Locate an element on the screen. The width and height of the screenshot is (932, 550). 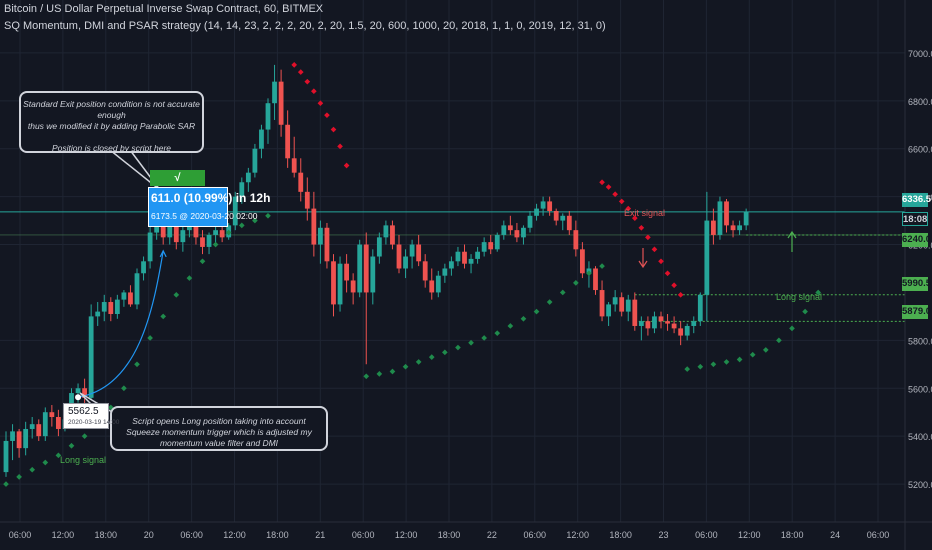
bar-timer-label: 18:08 is located at coordinates (915, 219).